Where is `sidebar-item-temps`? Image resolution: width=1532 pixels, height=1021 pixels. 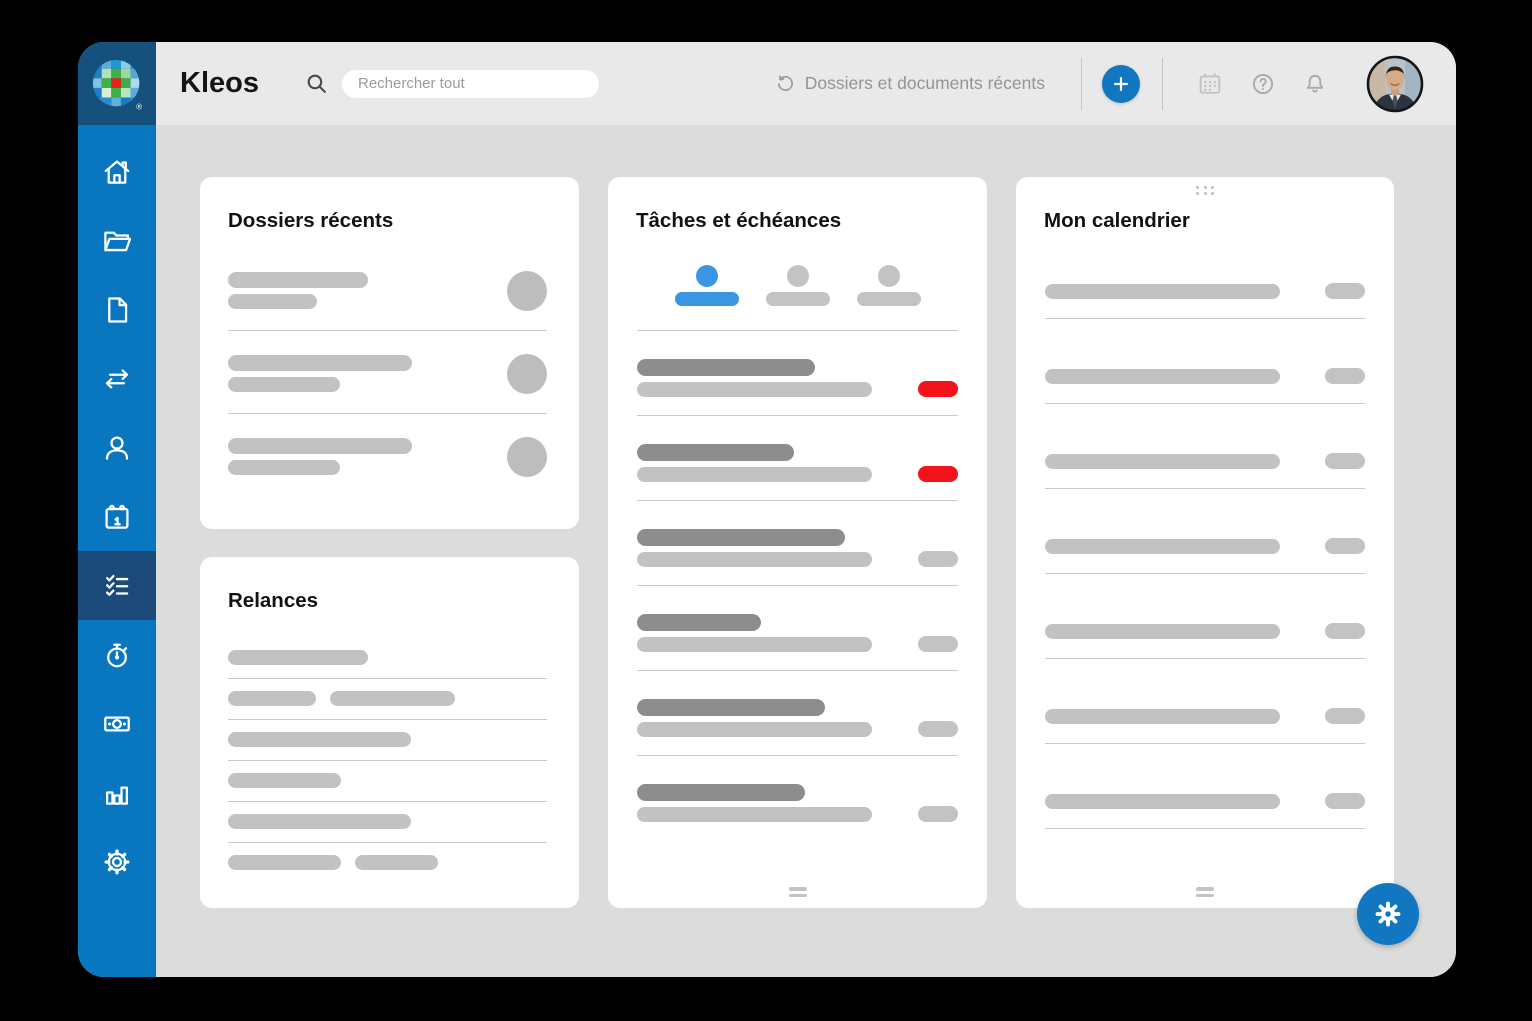
sidebar-item-temps is located at coordinates (117, 654).